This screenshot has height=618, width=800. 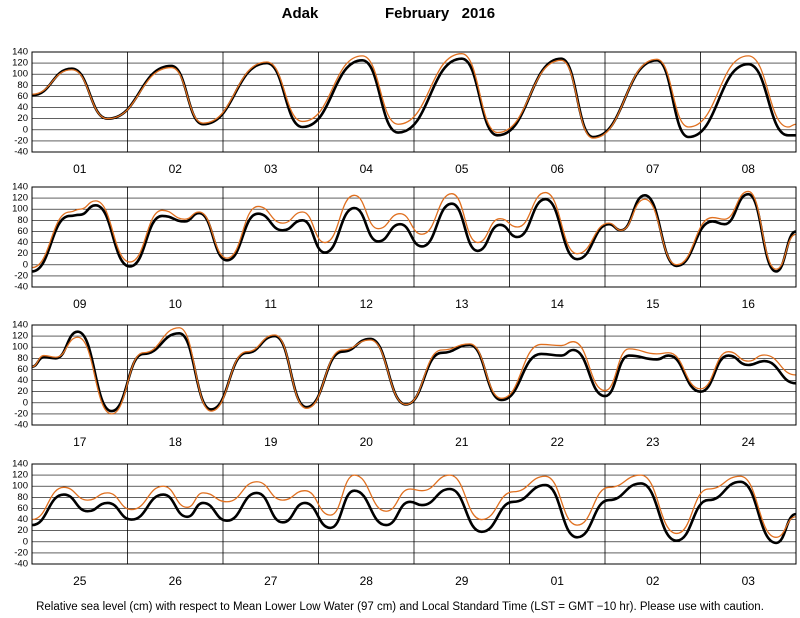 I want to click on x-tick-label: 11, so click(x=271, y=304).